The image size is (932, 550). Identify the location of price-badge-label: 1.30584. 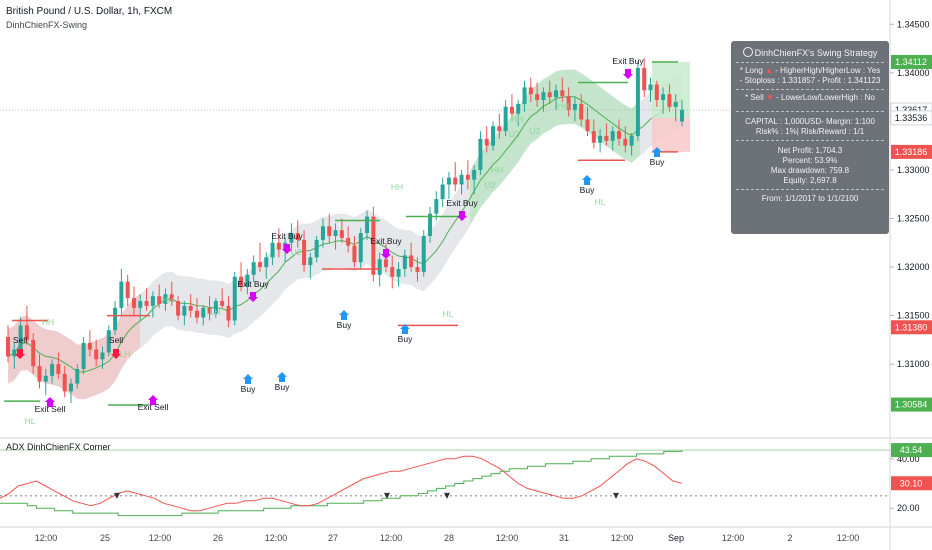
(911, 405).